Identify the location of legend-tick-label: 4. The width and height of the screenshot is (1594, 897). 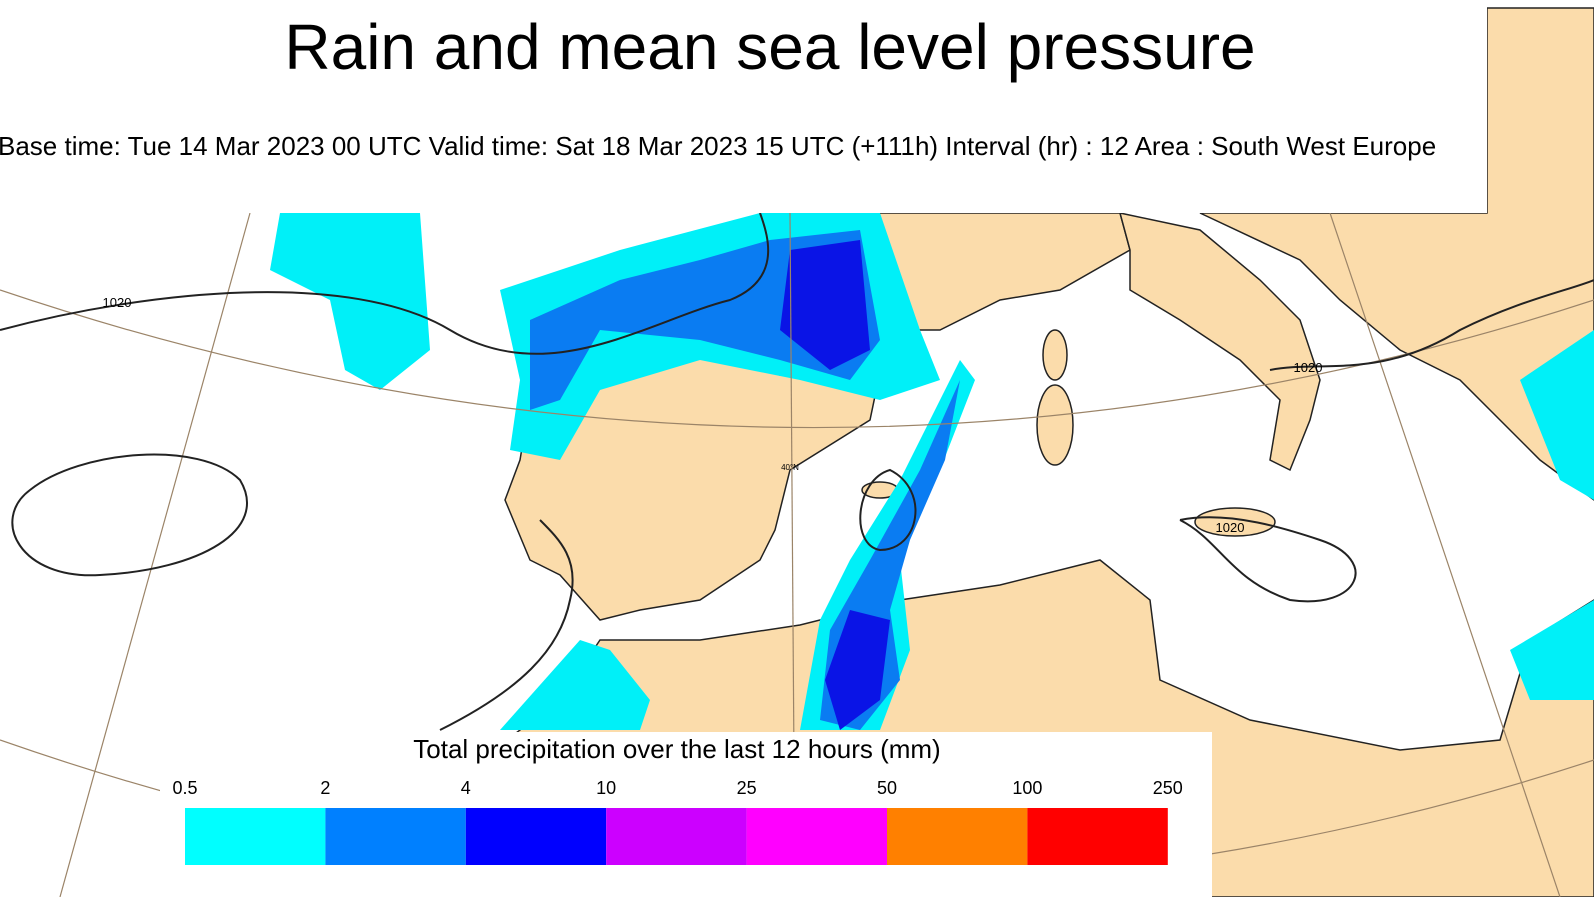
(466, 788).